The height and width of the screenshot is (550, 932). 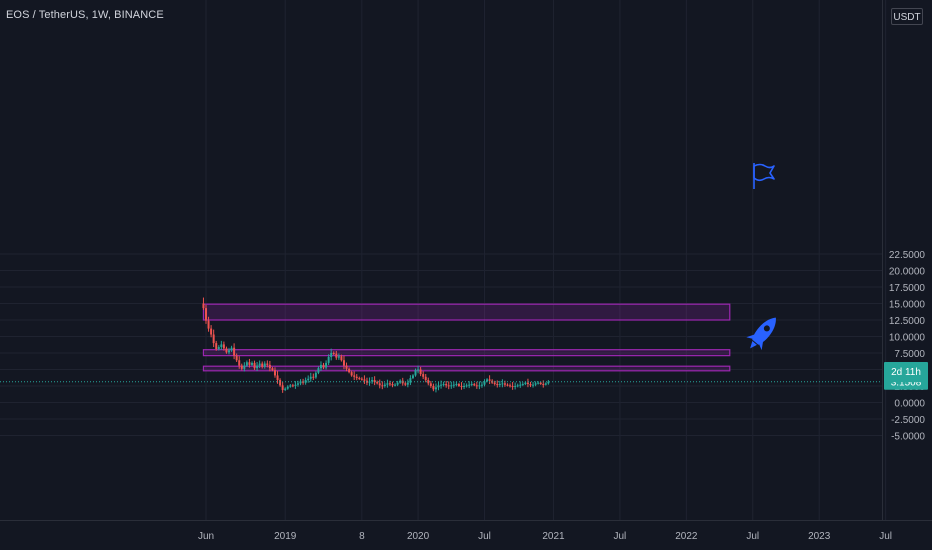 I want to click on time-tick-label: 2022, so click(x=686, y=536).